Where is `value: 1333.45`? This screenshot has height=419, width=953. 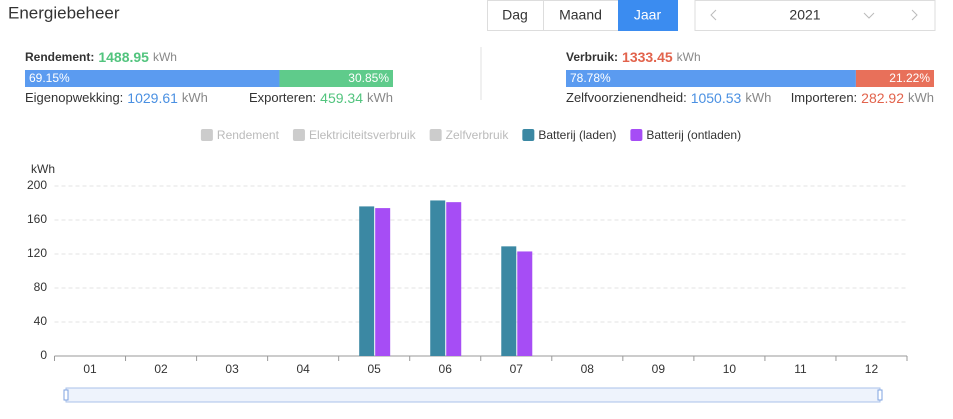
value: 1333.45 is located at coordinates (647, 57).